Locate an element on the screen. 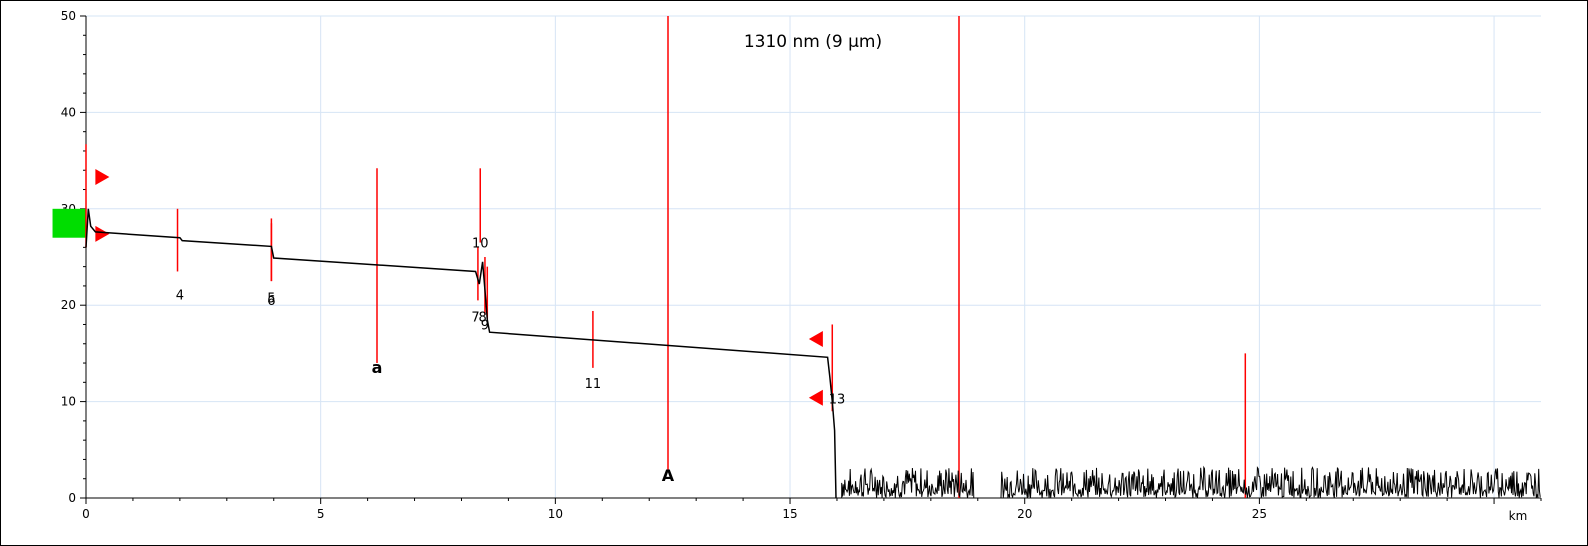  launch-zone-layer is located at coordinates (69, 223).